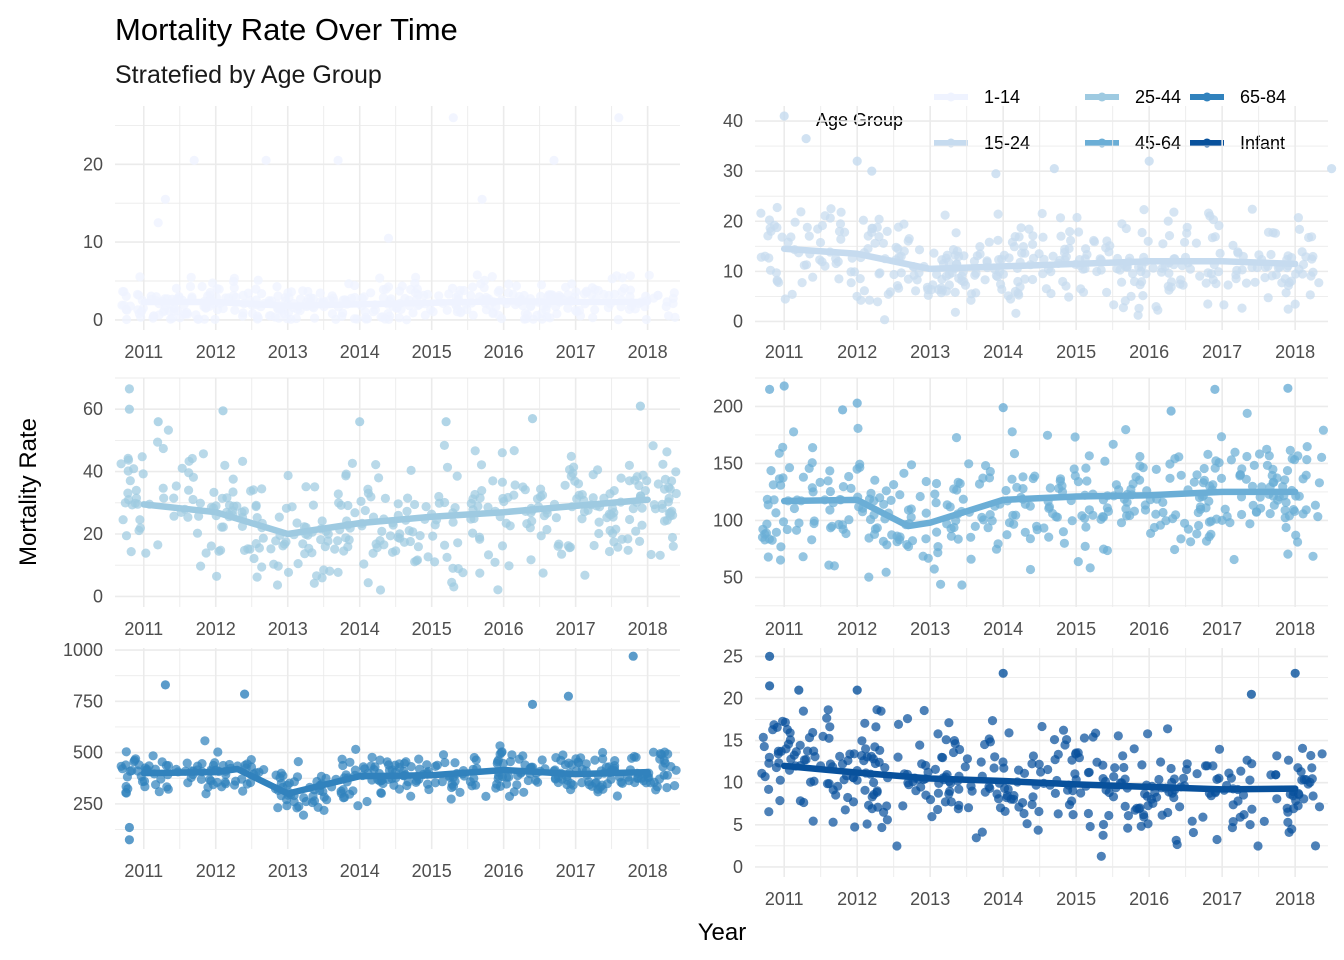 This screenshot has height=960, width=1344. I want to click on x-tick-label: 2011, so click(784, 899).